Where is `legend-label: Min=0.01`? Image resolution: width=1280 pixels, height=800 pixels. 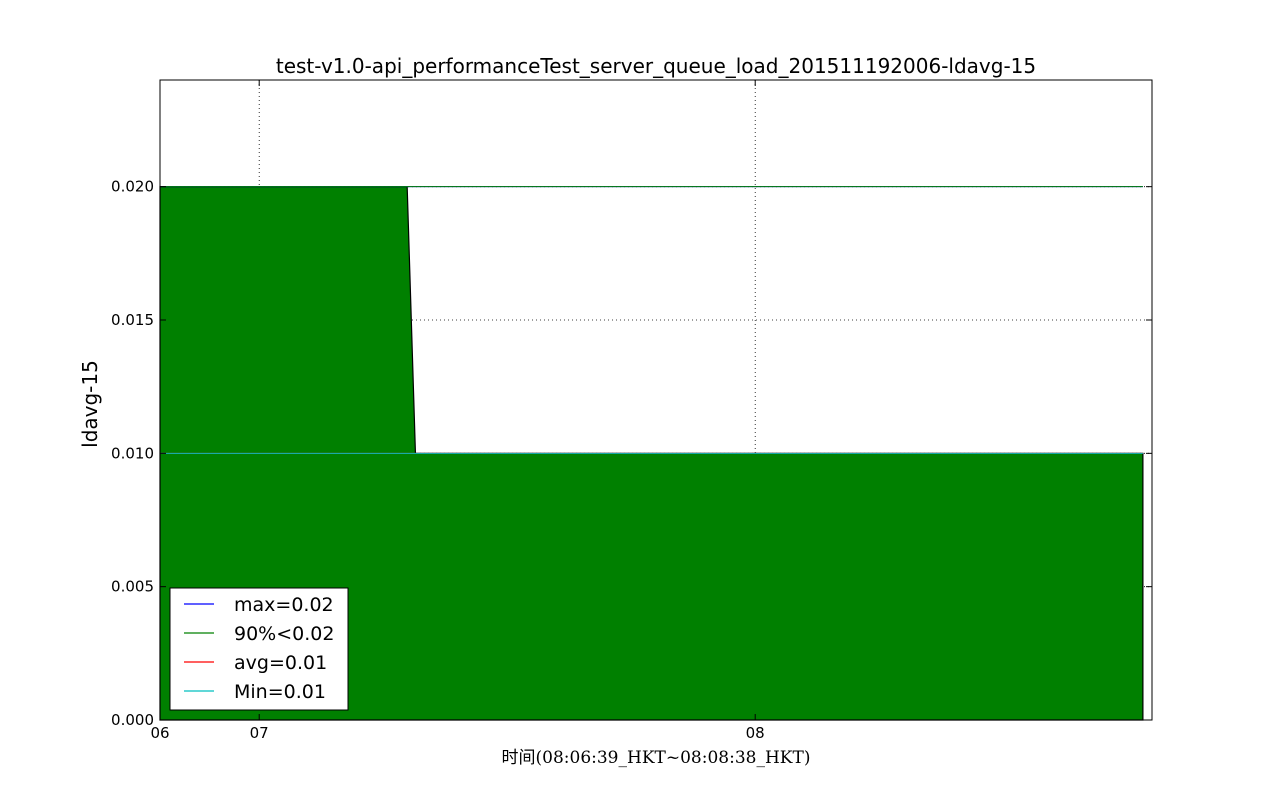
legend-label: Min=0.01 is located at coordinates (280, 692).